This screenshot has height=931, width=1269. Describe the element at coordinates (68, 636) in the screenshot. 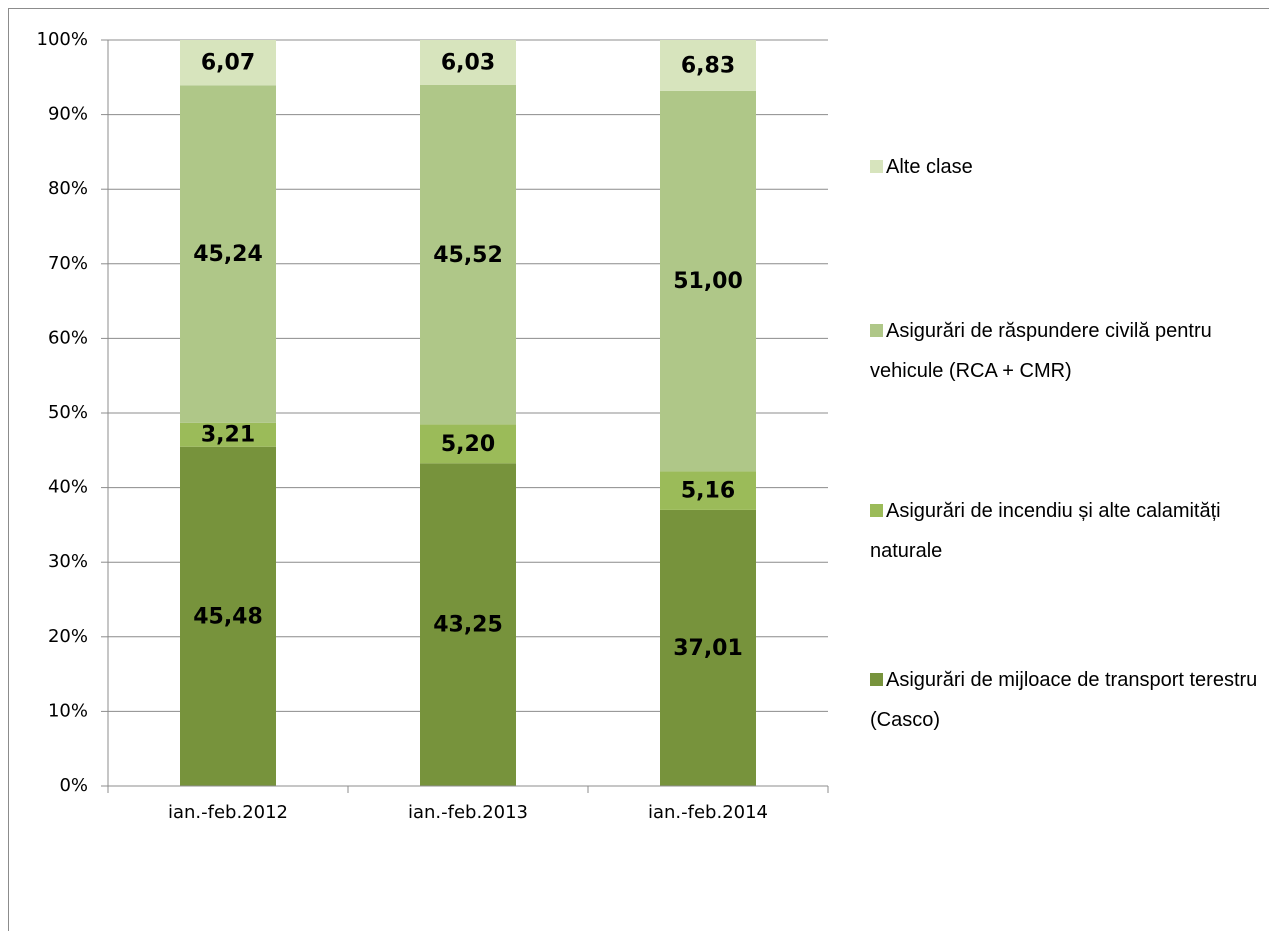

I see `y-tick-label: 20%` at that location.